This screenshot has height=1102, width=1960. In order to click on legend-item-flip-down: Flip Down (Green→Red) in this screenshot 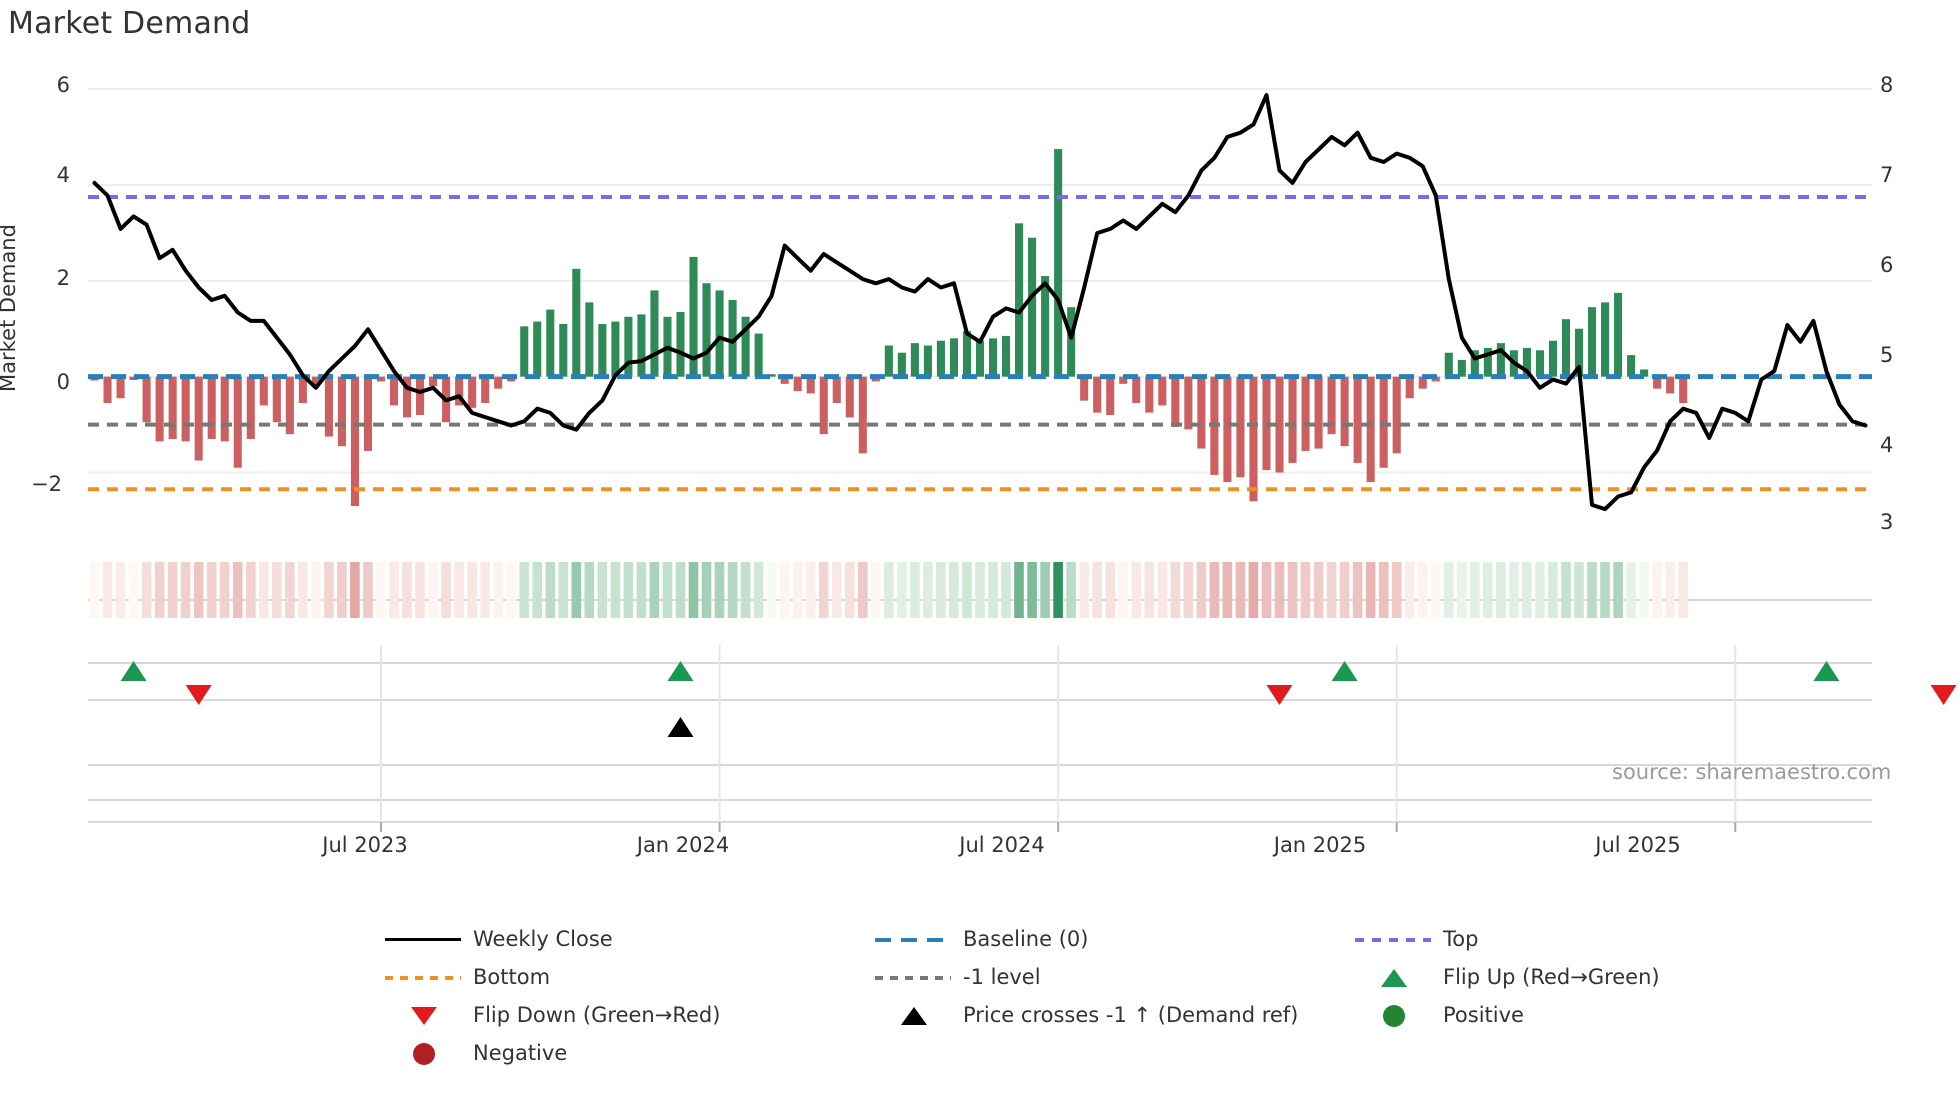, I will do `click(552, 1015)`.